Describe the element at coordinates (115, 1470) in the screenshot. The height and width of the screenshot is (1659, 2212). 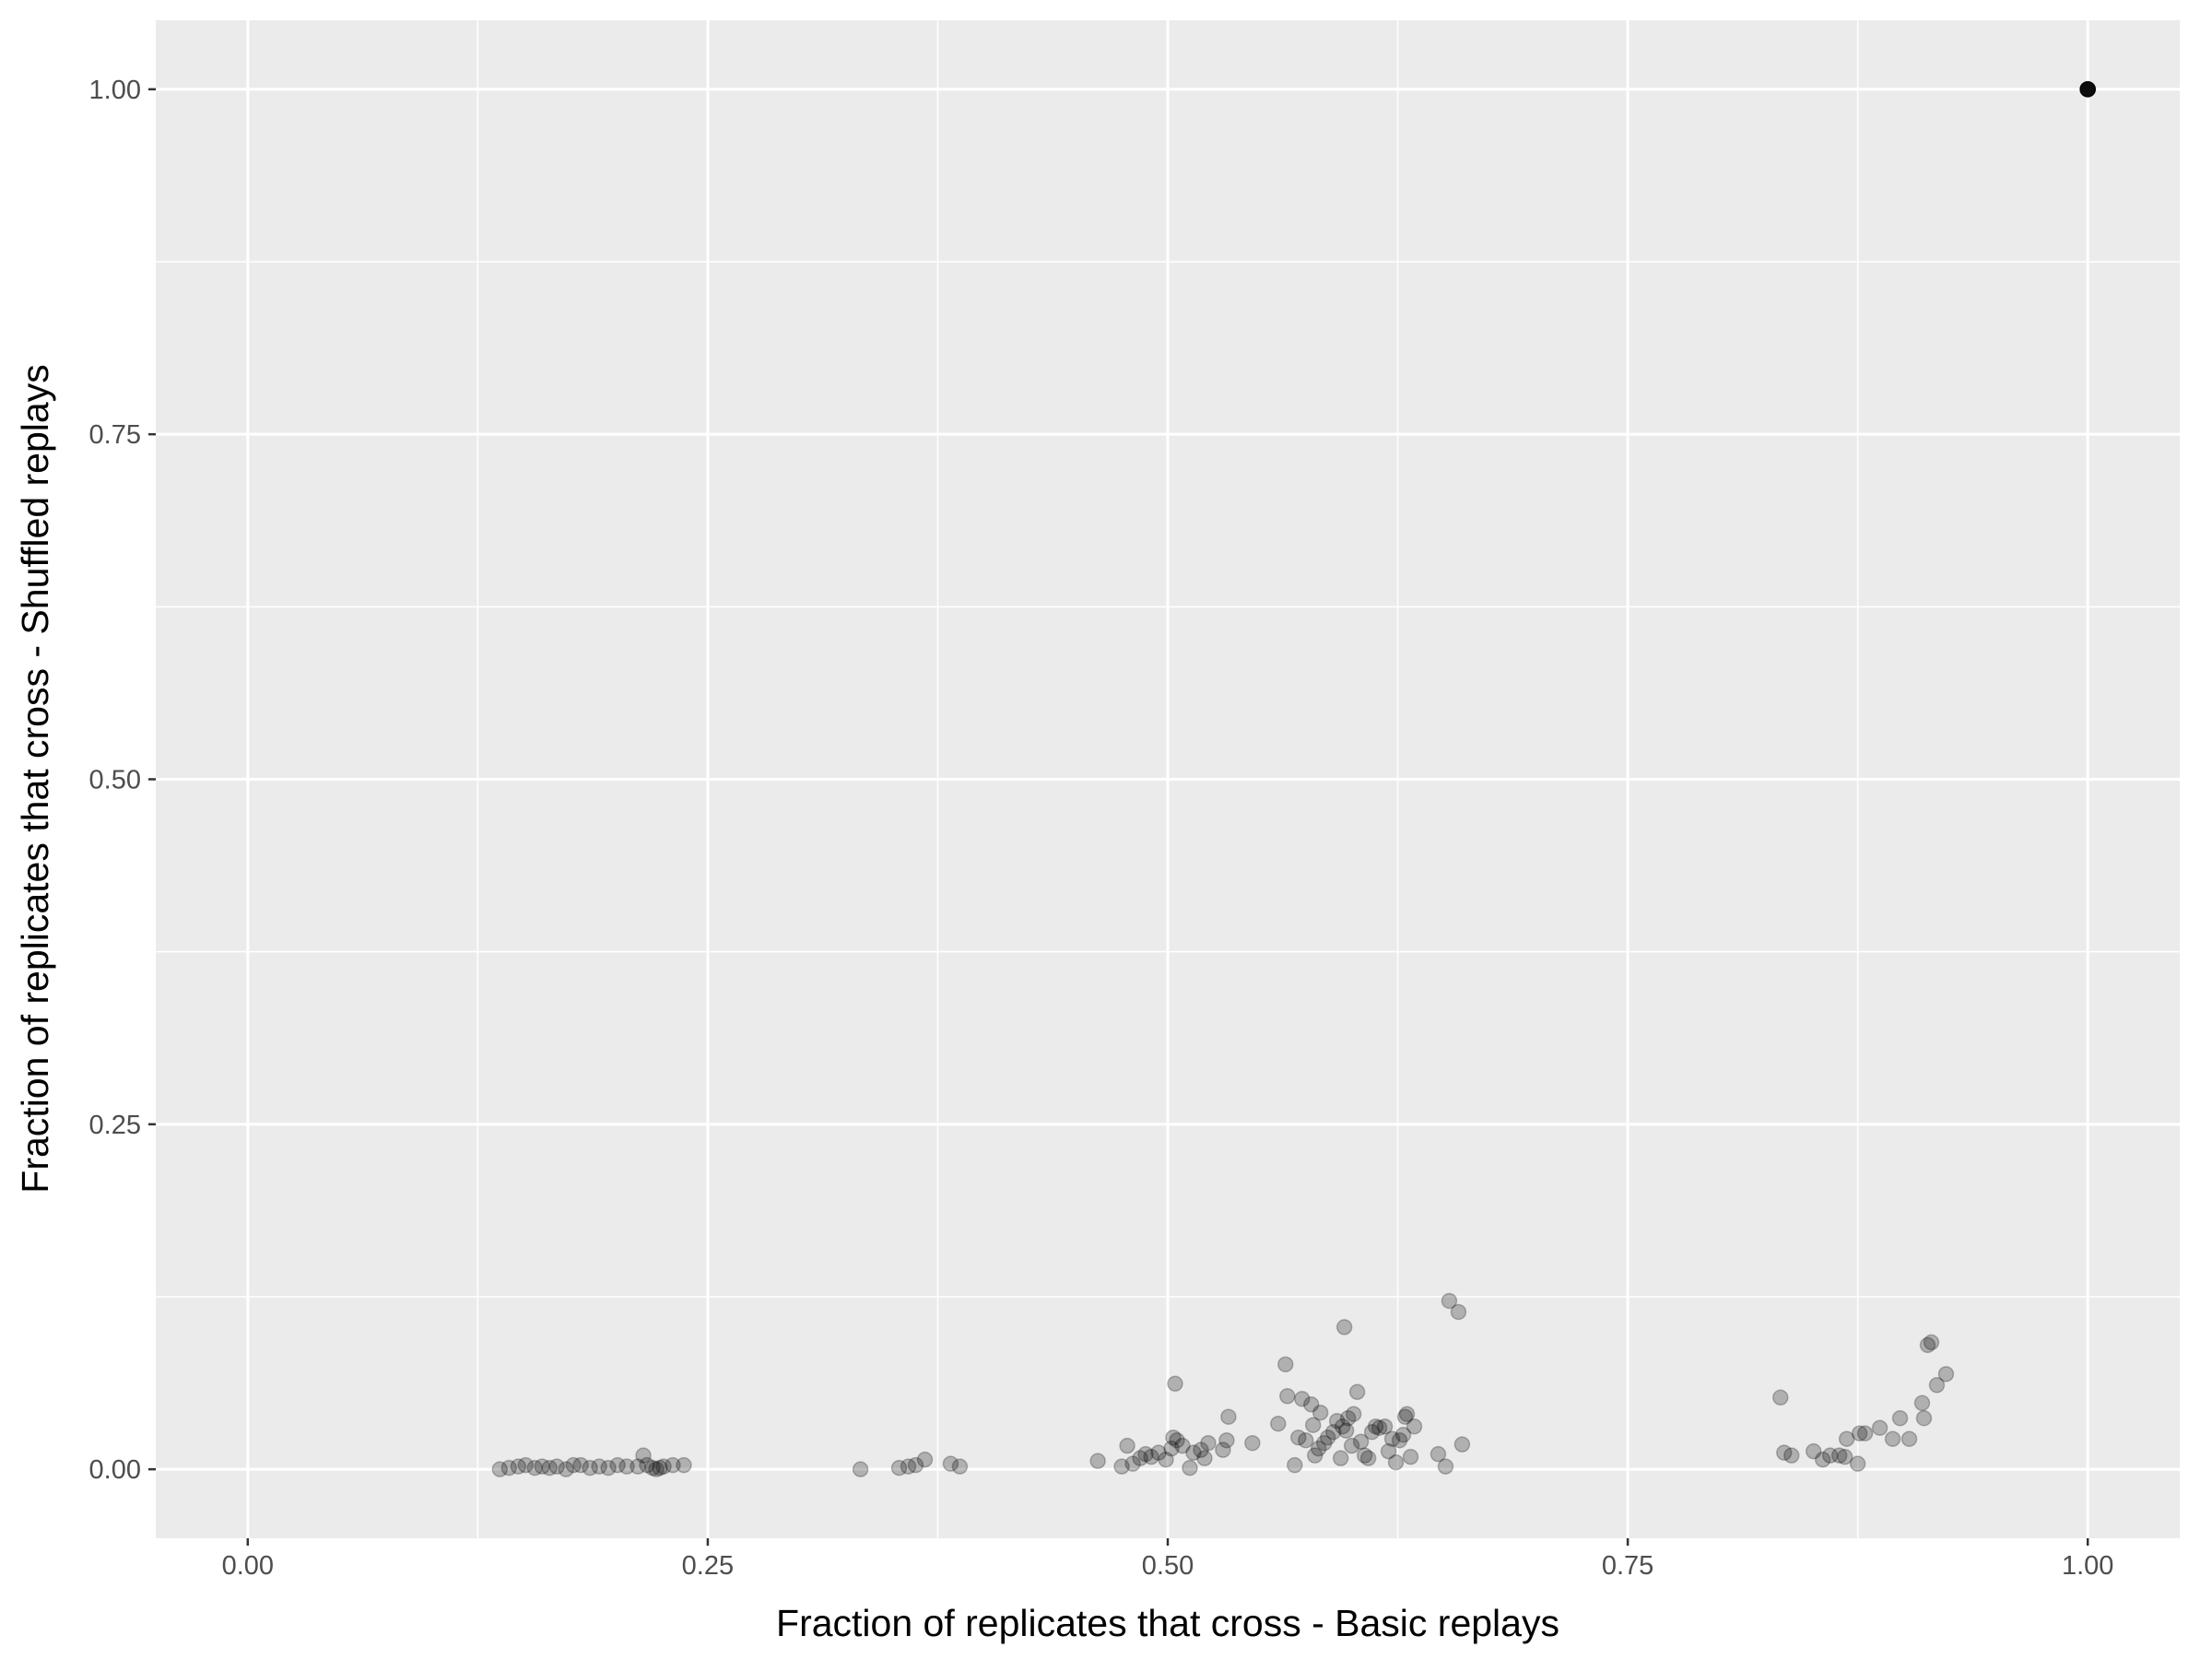
I see `y-tick-label: 0.00` at that location.